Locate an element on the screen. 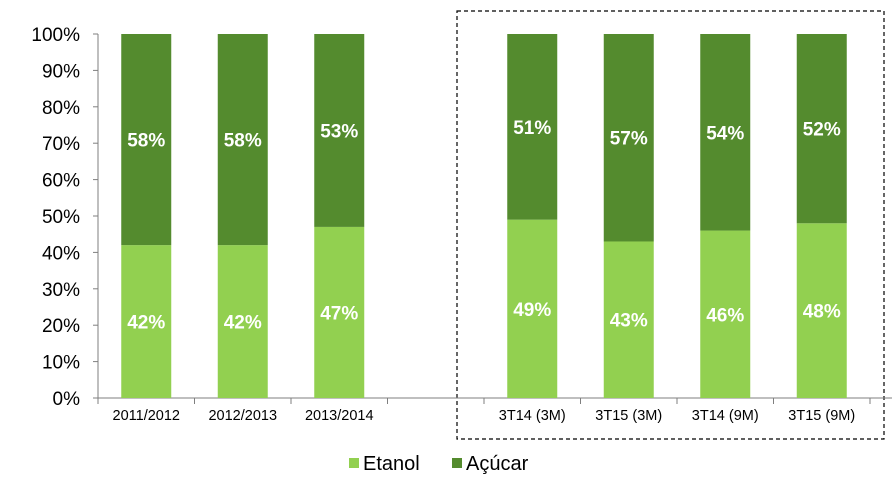 This screenshot has width=892, height=479. data-label: 51% is located at coordinates (532, 128).